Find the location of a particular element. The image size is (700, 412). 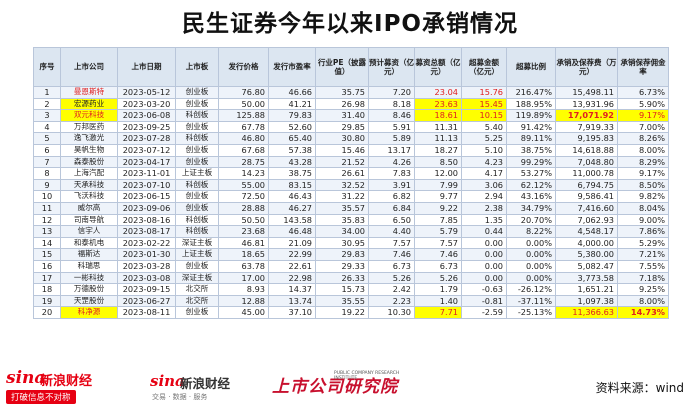

cell-underwriting-fee: 1,097.38 is located at coordinates (586, 301).